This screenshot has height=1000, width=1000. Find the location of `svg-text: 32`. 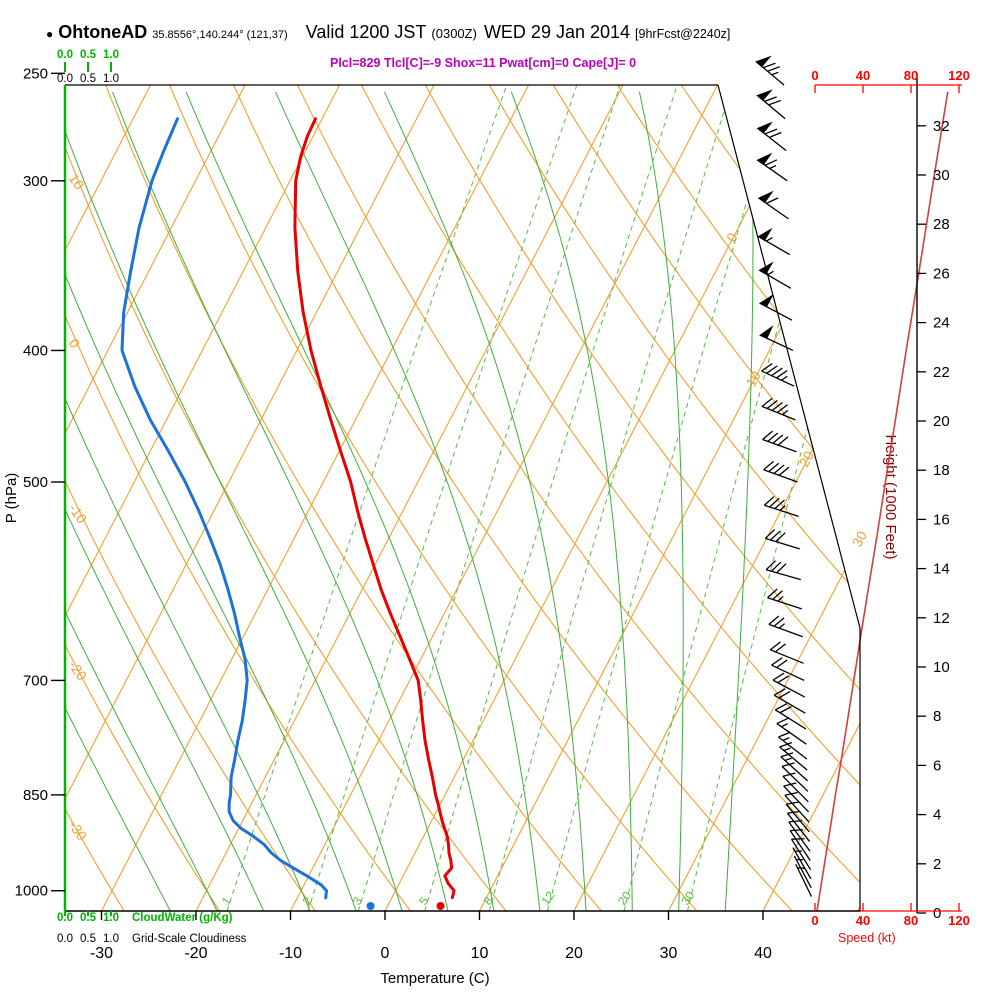

svg-text: 32 is located at coordinates (941, 126).